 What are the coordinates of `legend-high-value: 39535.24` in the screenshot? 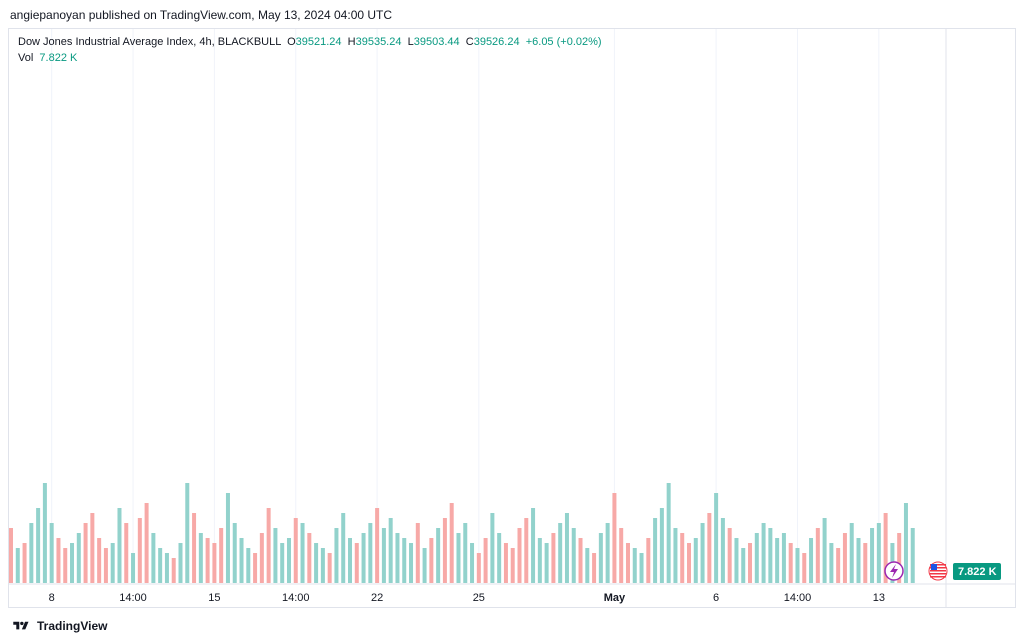 It's located at (378, 42).